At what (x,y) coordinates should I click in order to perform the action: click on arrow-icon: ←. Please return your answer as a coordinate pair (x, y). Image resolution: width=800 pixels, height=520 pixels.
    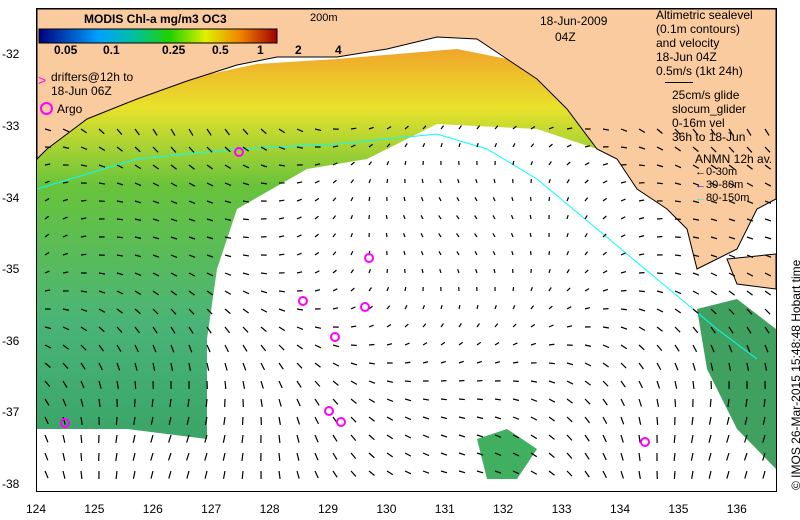
    Looking at the image, I should click on (700, 198).